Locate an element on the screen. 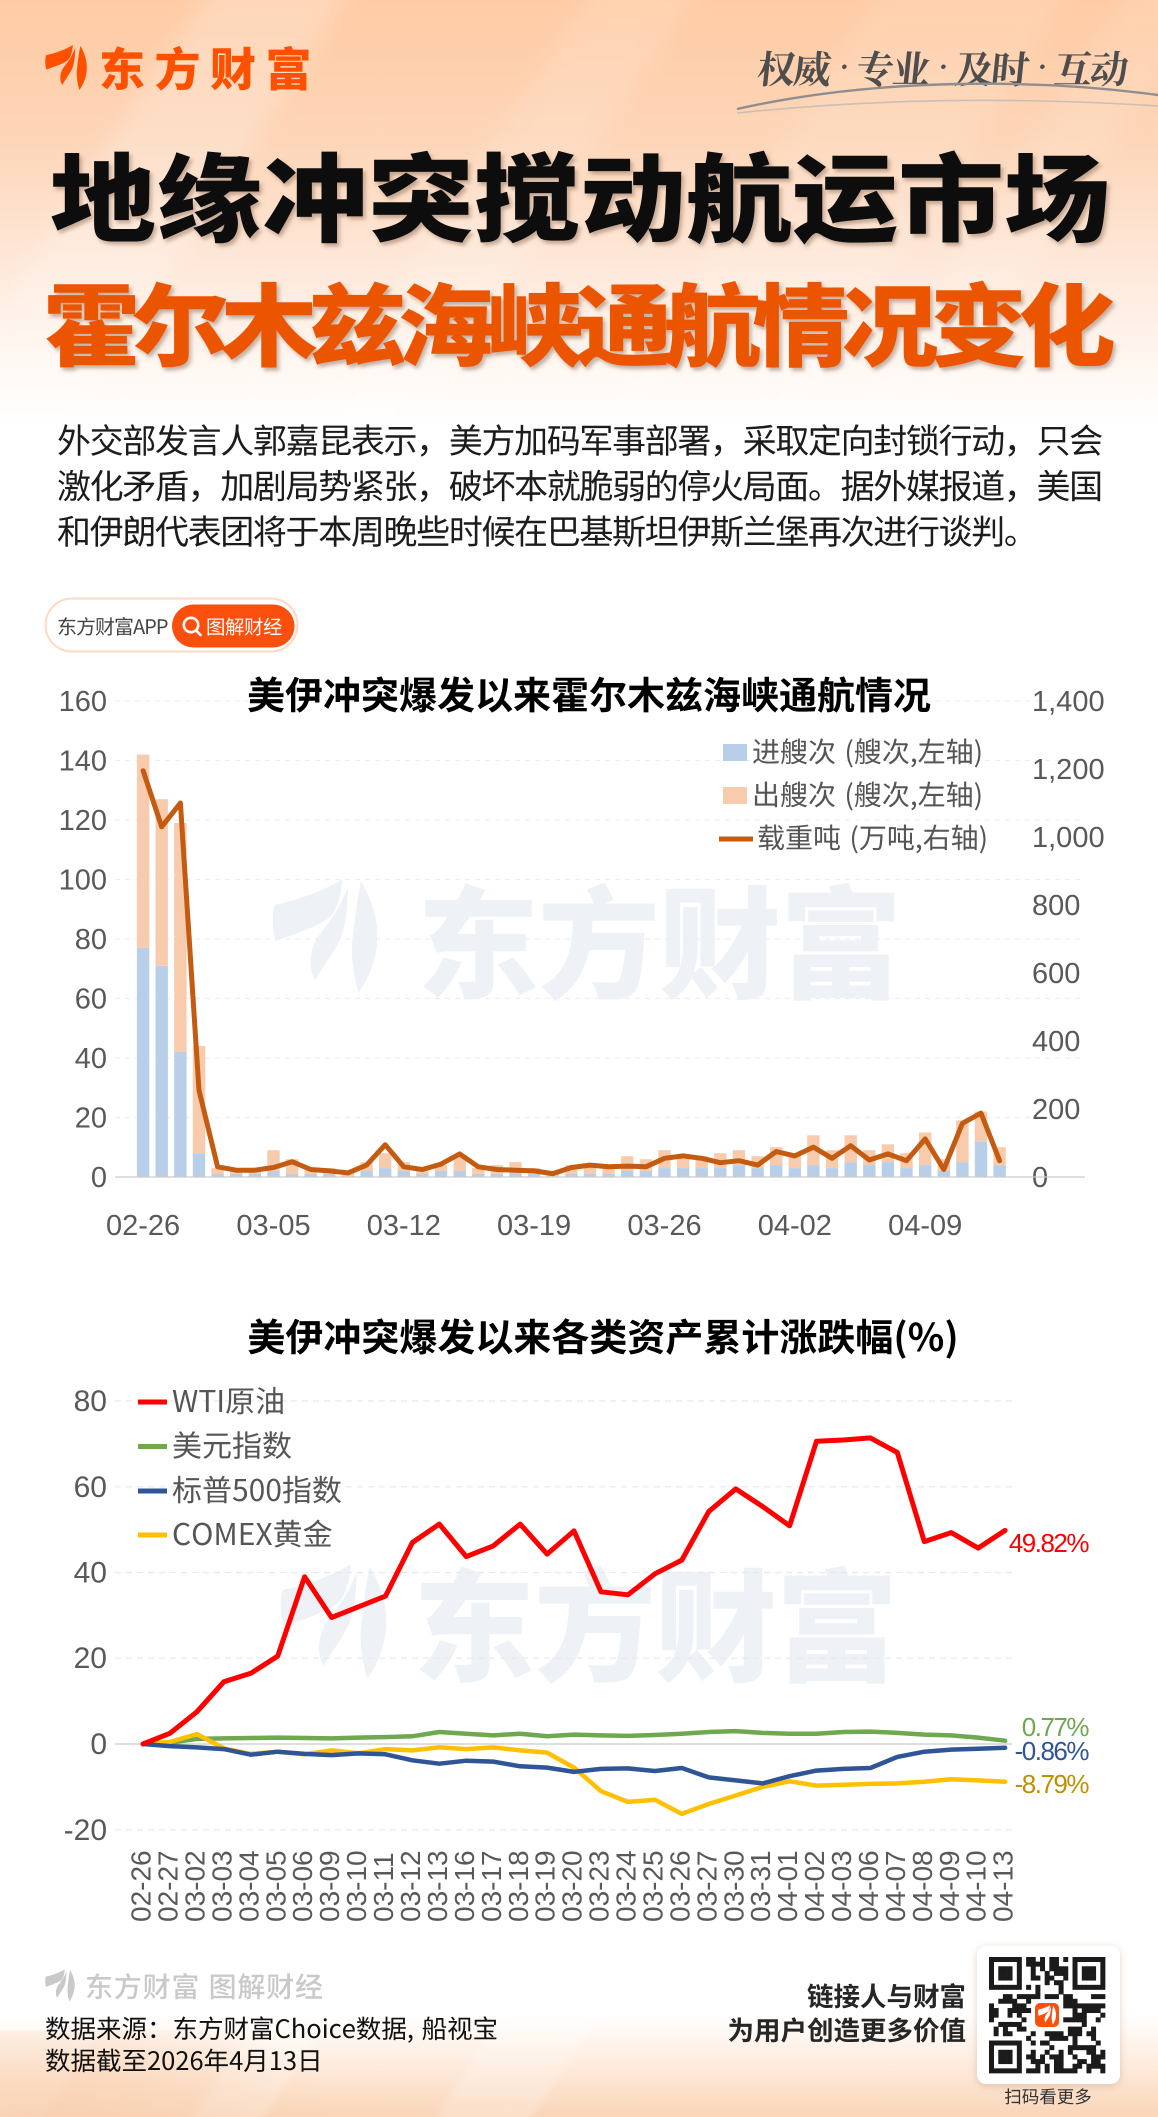  svg-text: 140 is located at coordinates (83, 762).